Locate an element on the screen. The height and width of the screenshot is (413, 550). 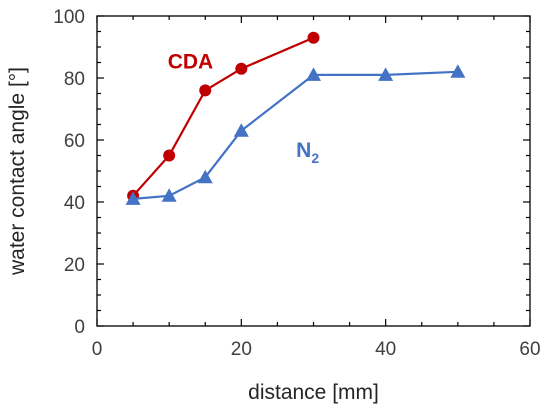
series-label-n2: N2 is located at coordinates (307, 152).